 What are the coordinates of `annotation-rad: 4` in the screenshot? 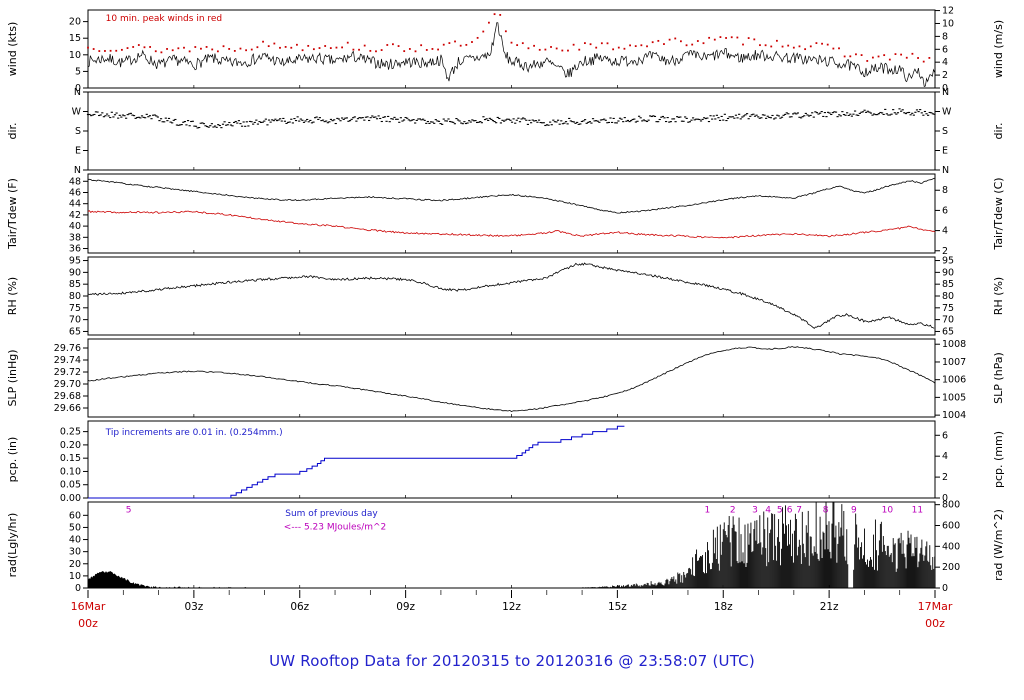 It's located at (768, 510).